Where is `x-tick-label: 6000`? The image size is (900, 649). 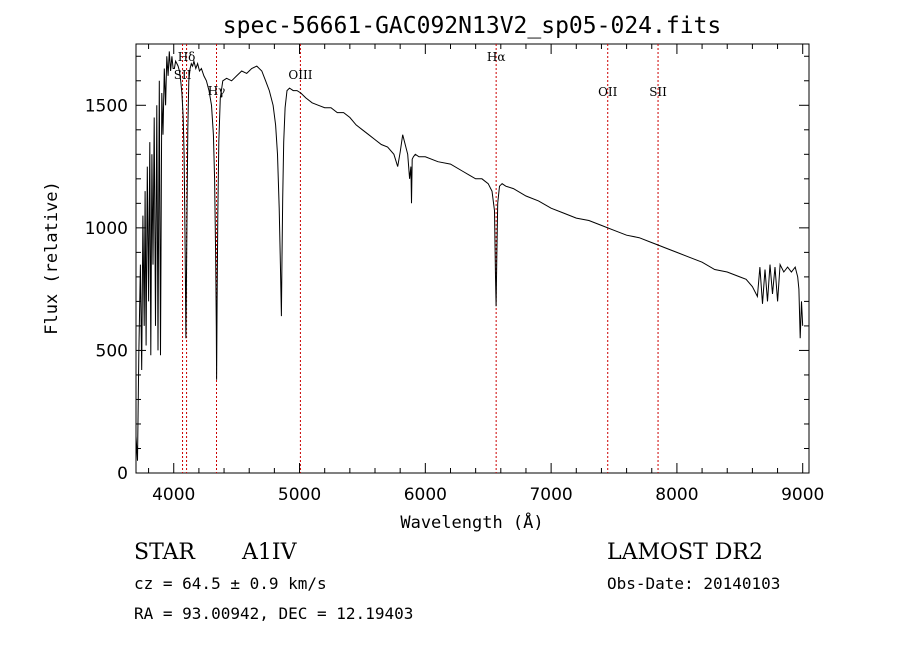
x-tick-label: 6000 is located at coordinates (425, 495).